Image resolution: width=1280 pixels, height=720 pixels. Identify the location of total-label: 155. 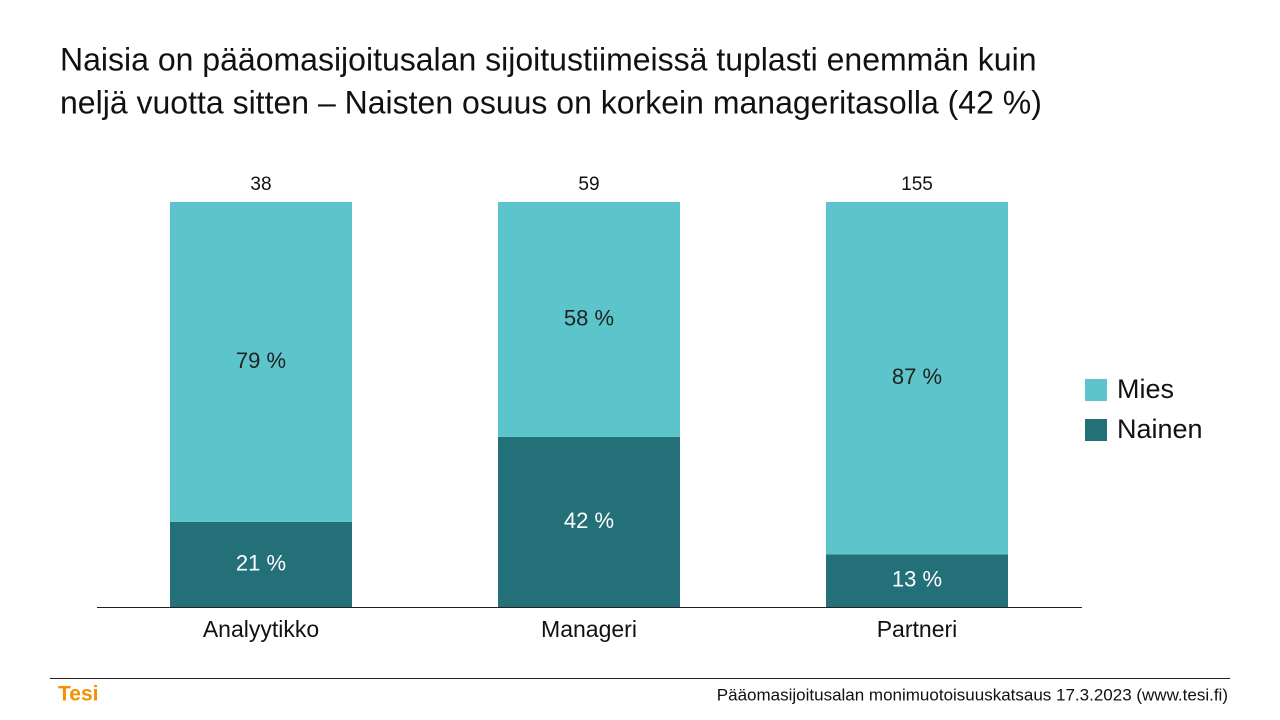
(917, 184).